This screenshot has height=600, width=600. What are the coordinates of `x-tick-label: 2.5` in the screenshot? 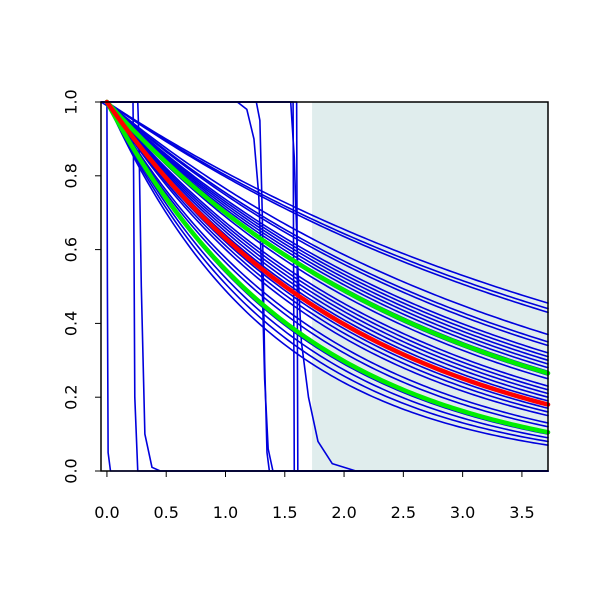 It's located at (403, 512).